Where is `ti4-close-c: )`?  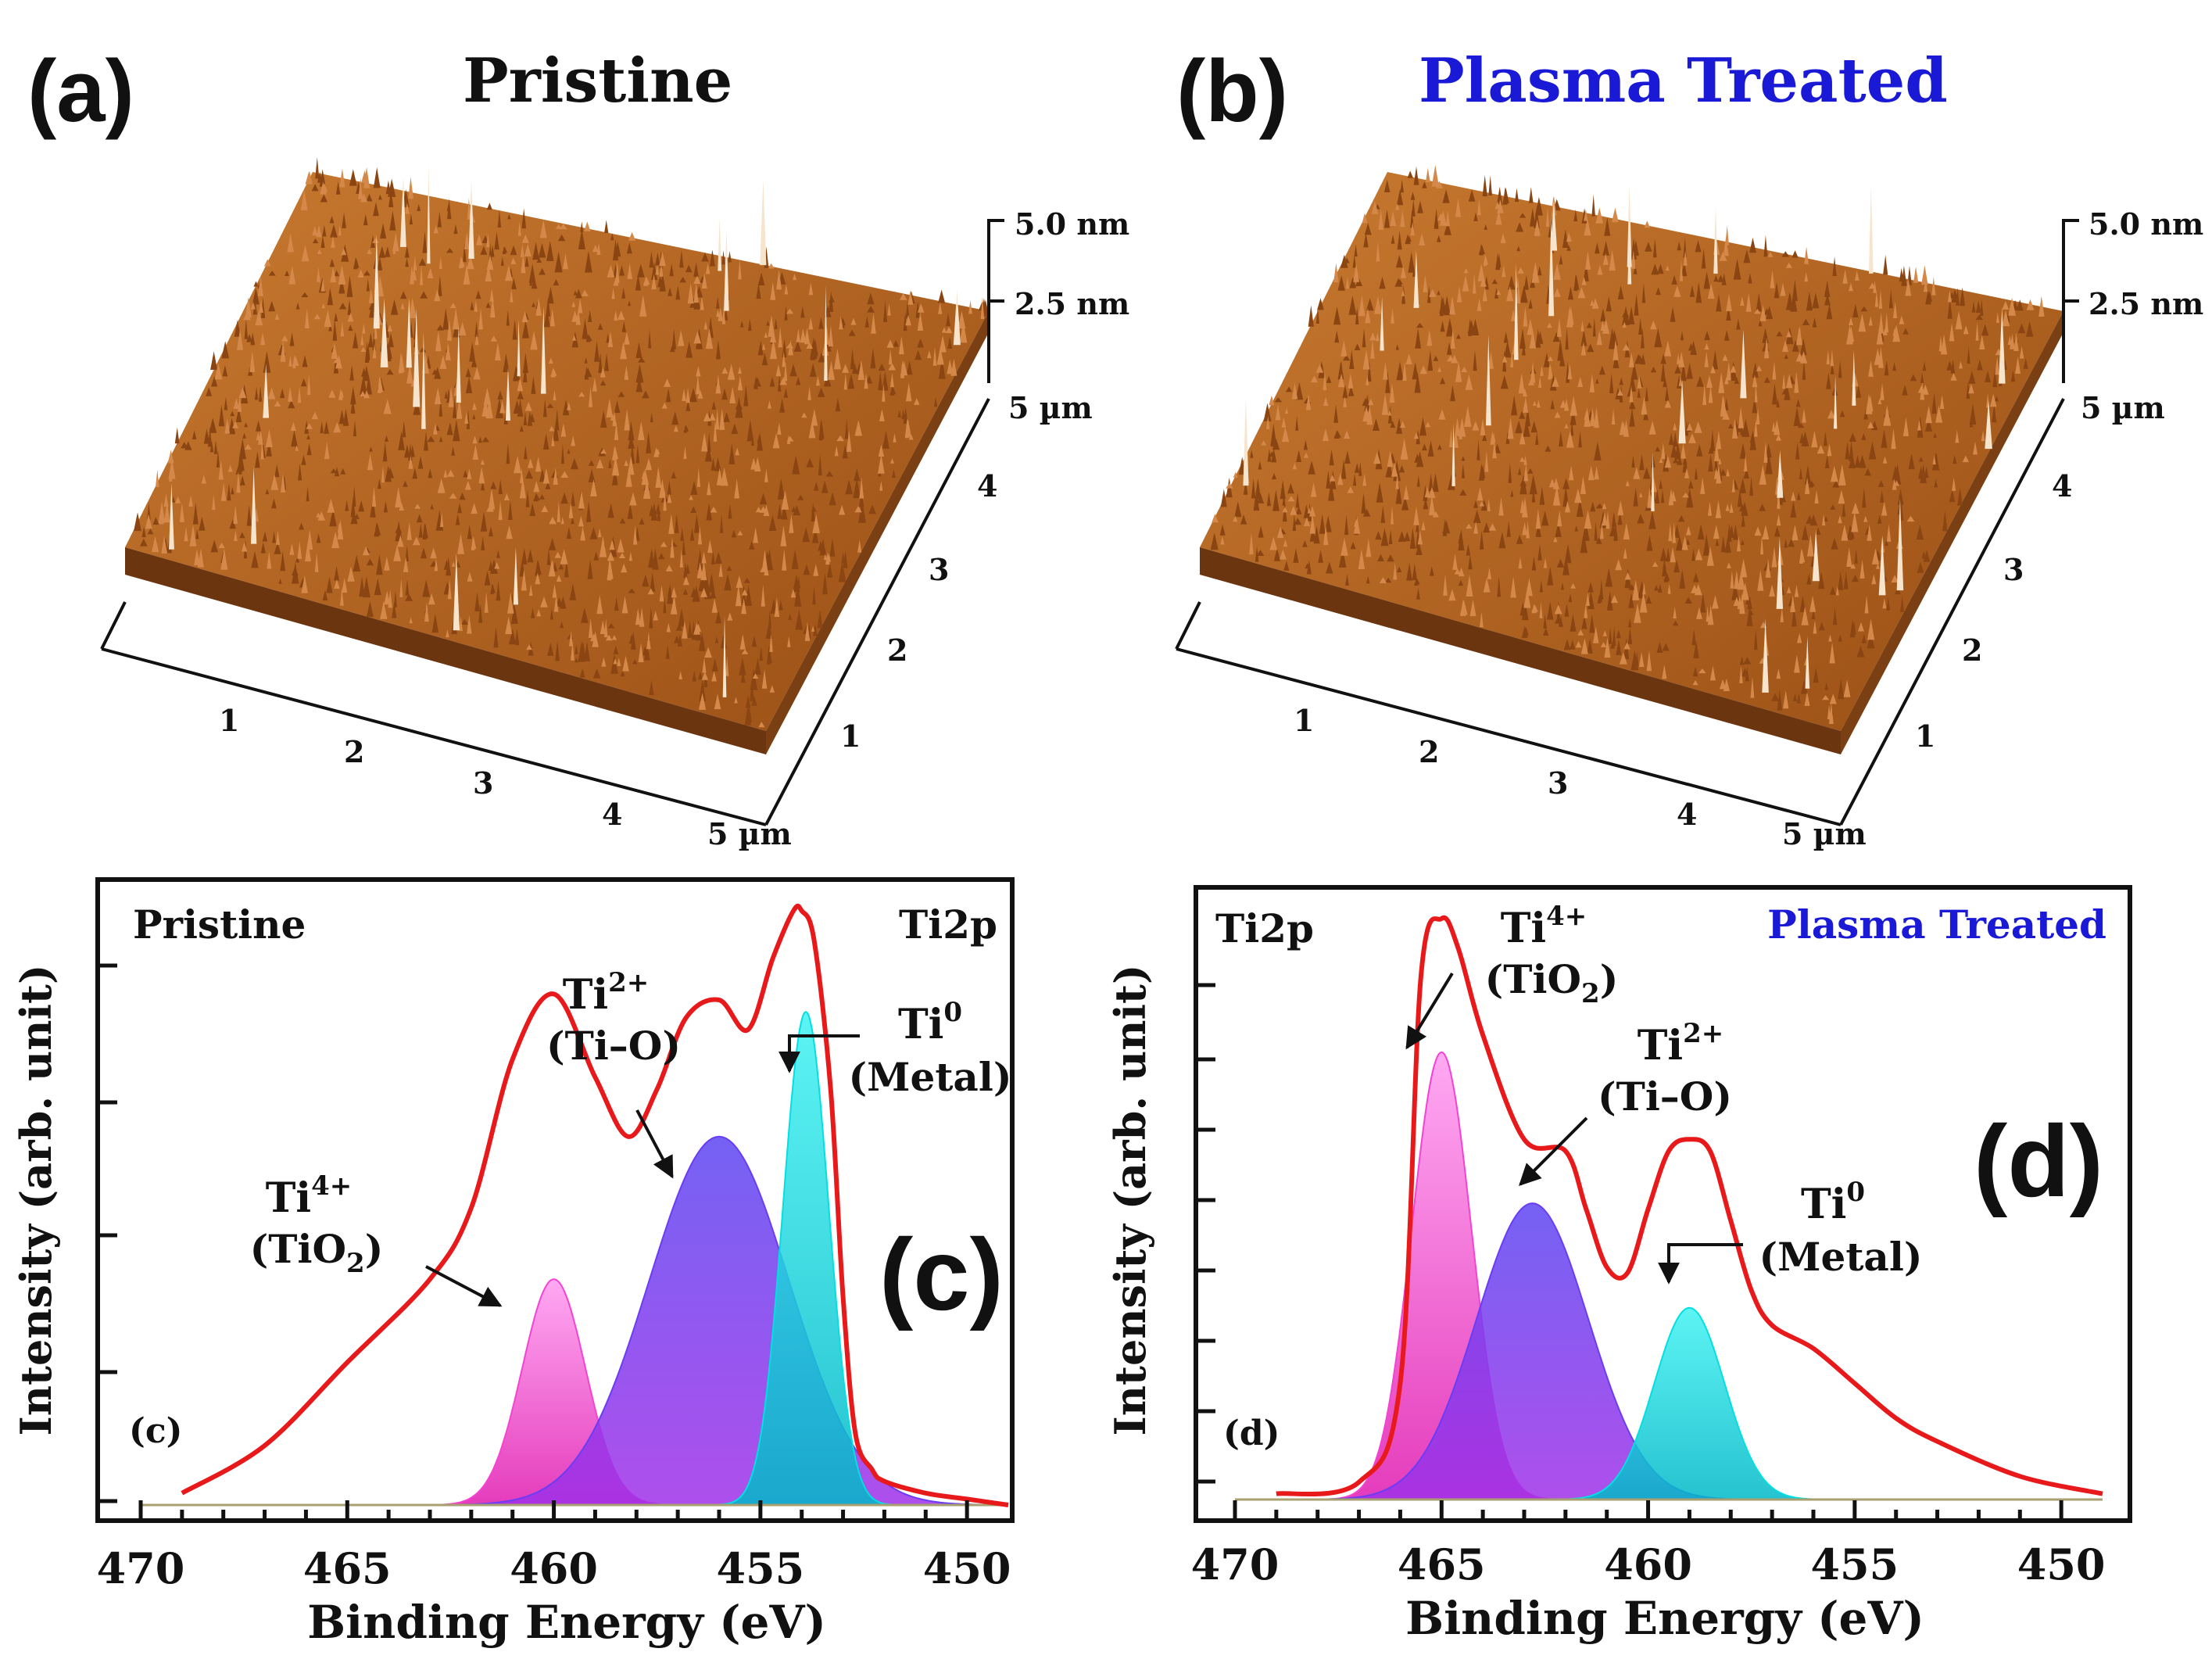
ti4-close-c: ) is located at coordinates (374, 1249).